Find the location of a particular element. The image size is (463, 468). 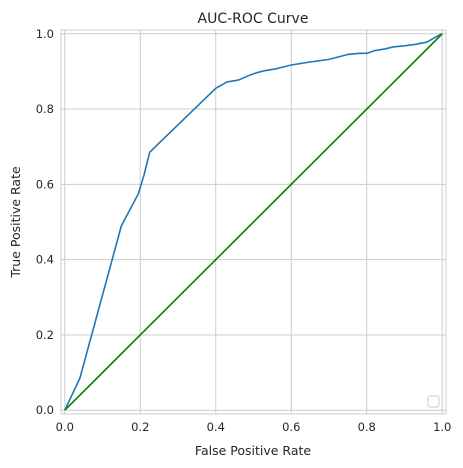

x-tick-label: 1.0 is located at coordinates (442, 427).